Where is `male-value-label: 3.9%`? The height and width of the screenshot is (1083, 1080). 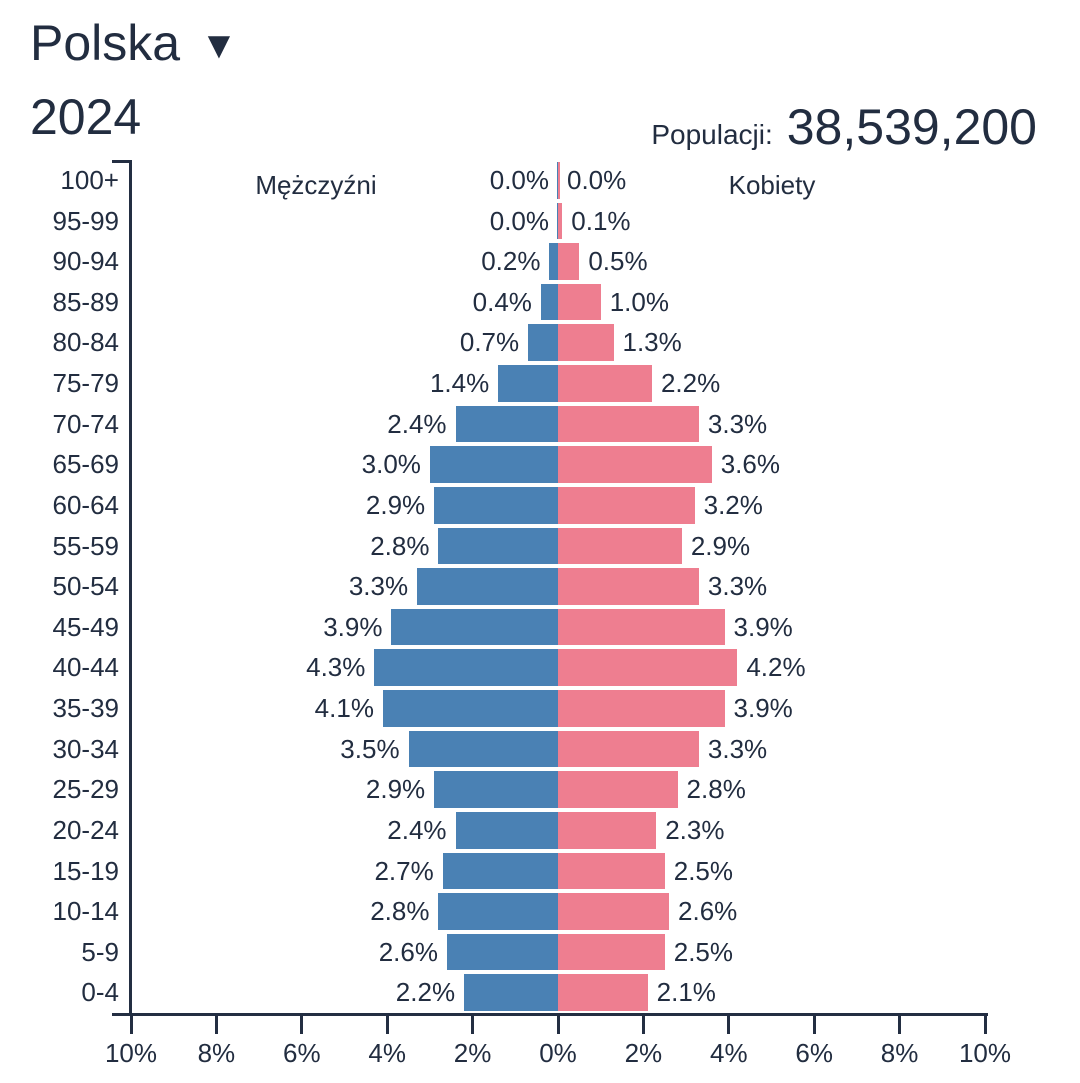 male-value-label: 3.9% is located at coordinates (353, 626).